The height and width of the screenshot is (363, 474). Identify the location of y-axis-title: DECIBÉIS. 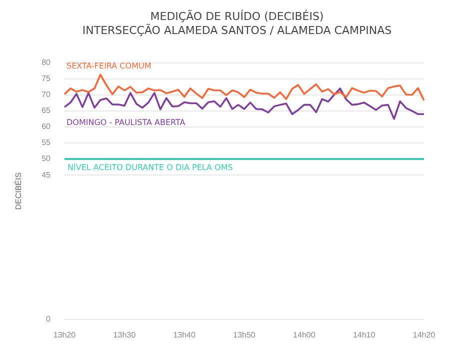
(19, 191).